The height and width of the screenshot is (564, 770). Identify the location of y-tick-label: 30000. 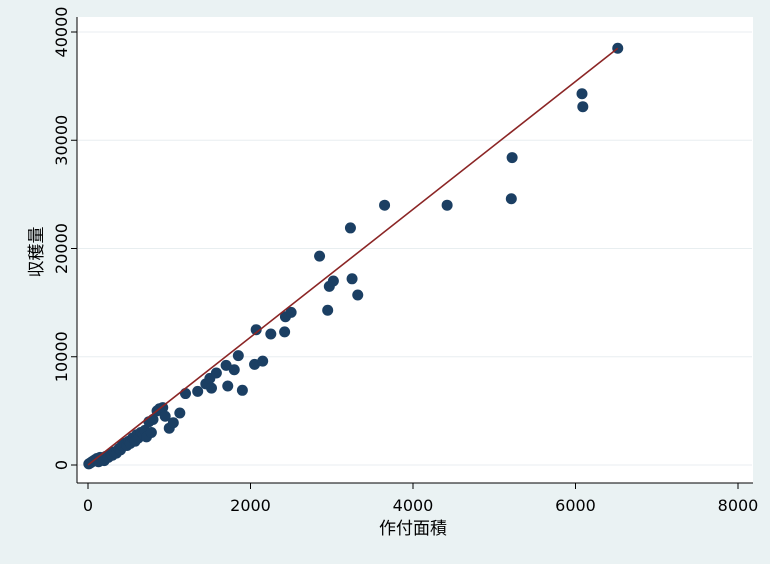
(61, 140).